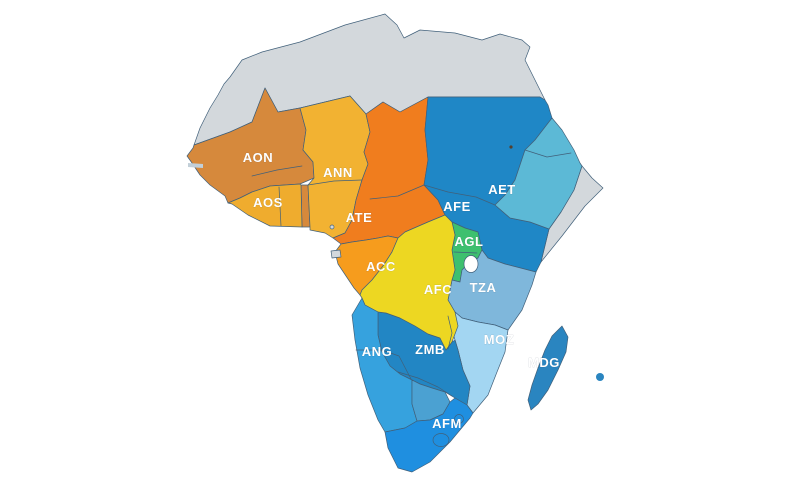 This screenshot has width=800, height=500. I want to click on label-aon: AON, so click(258, 157).